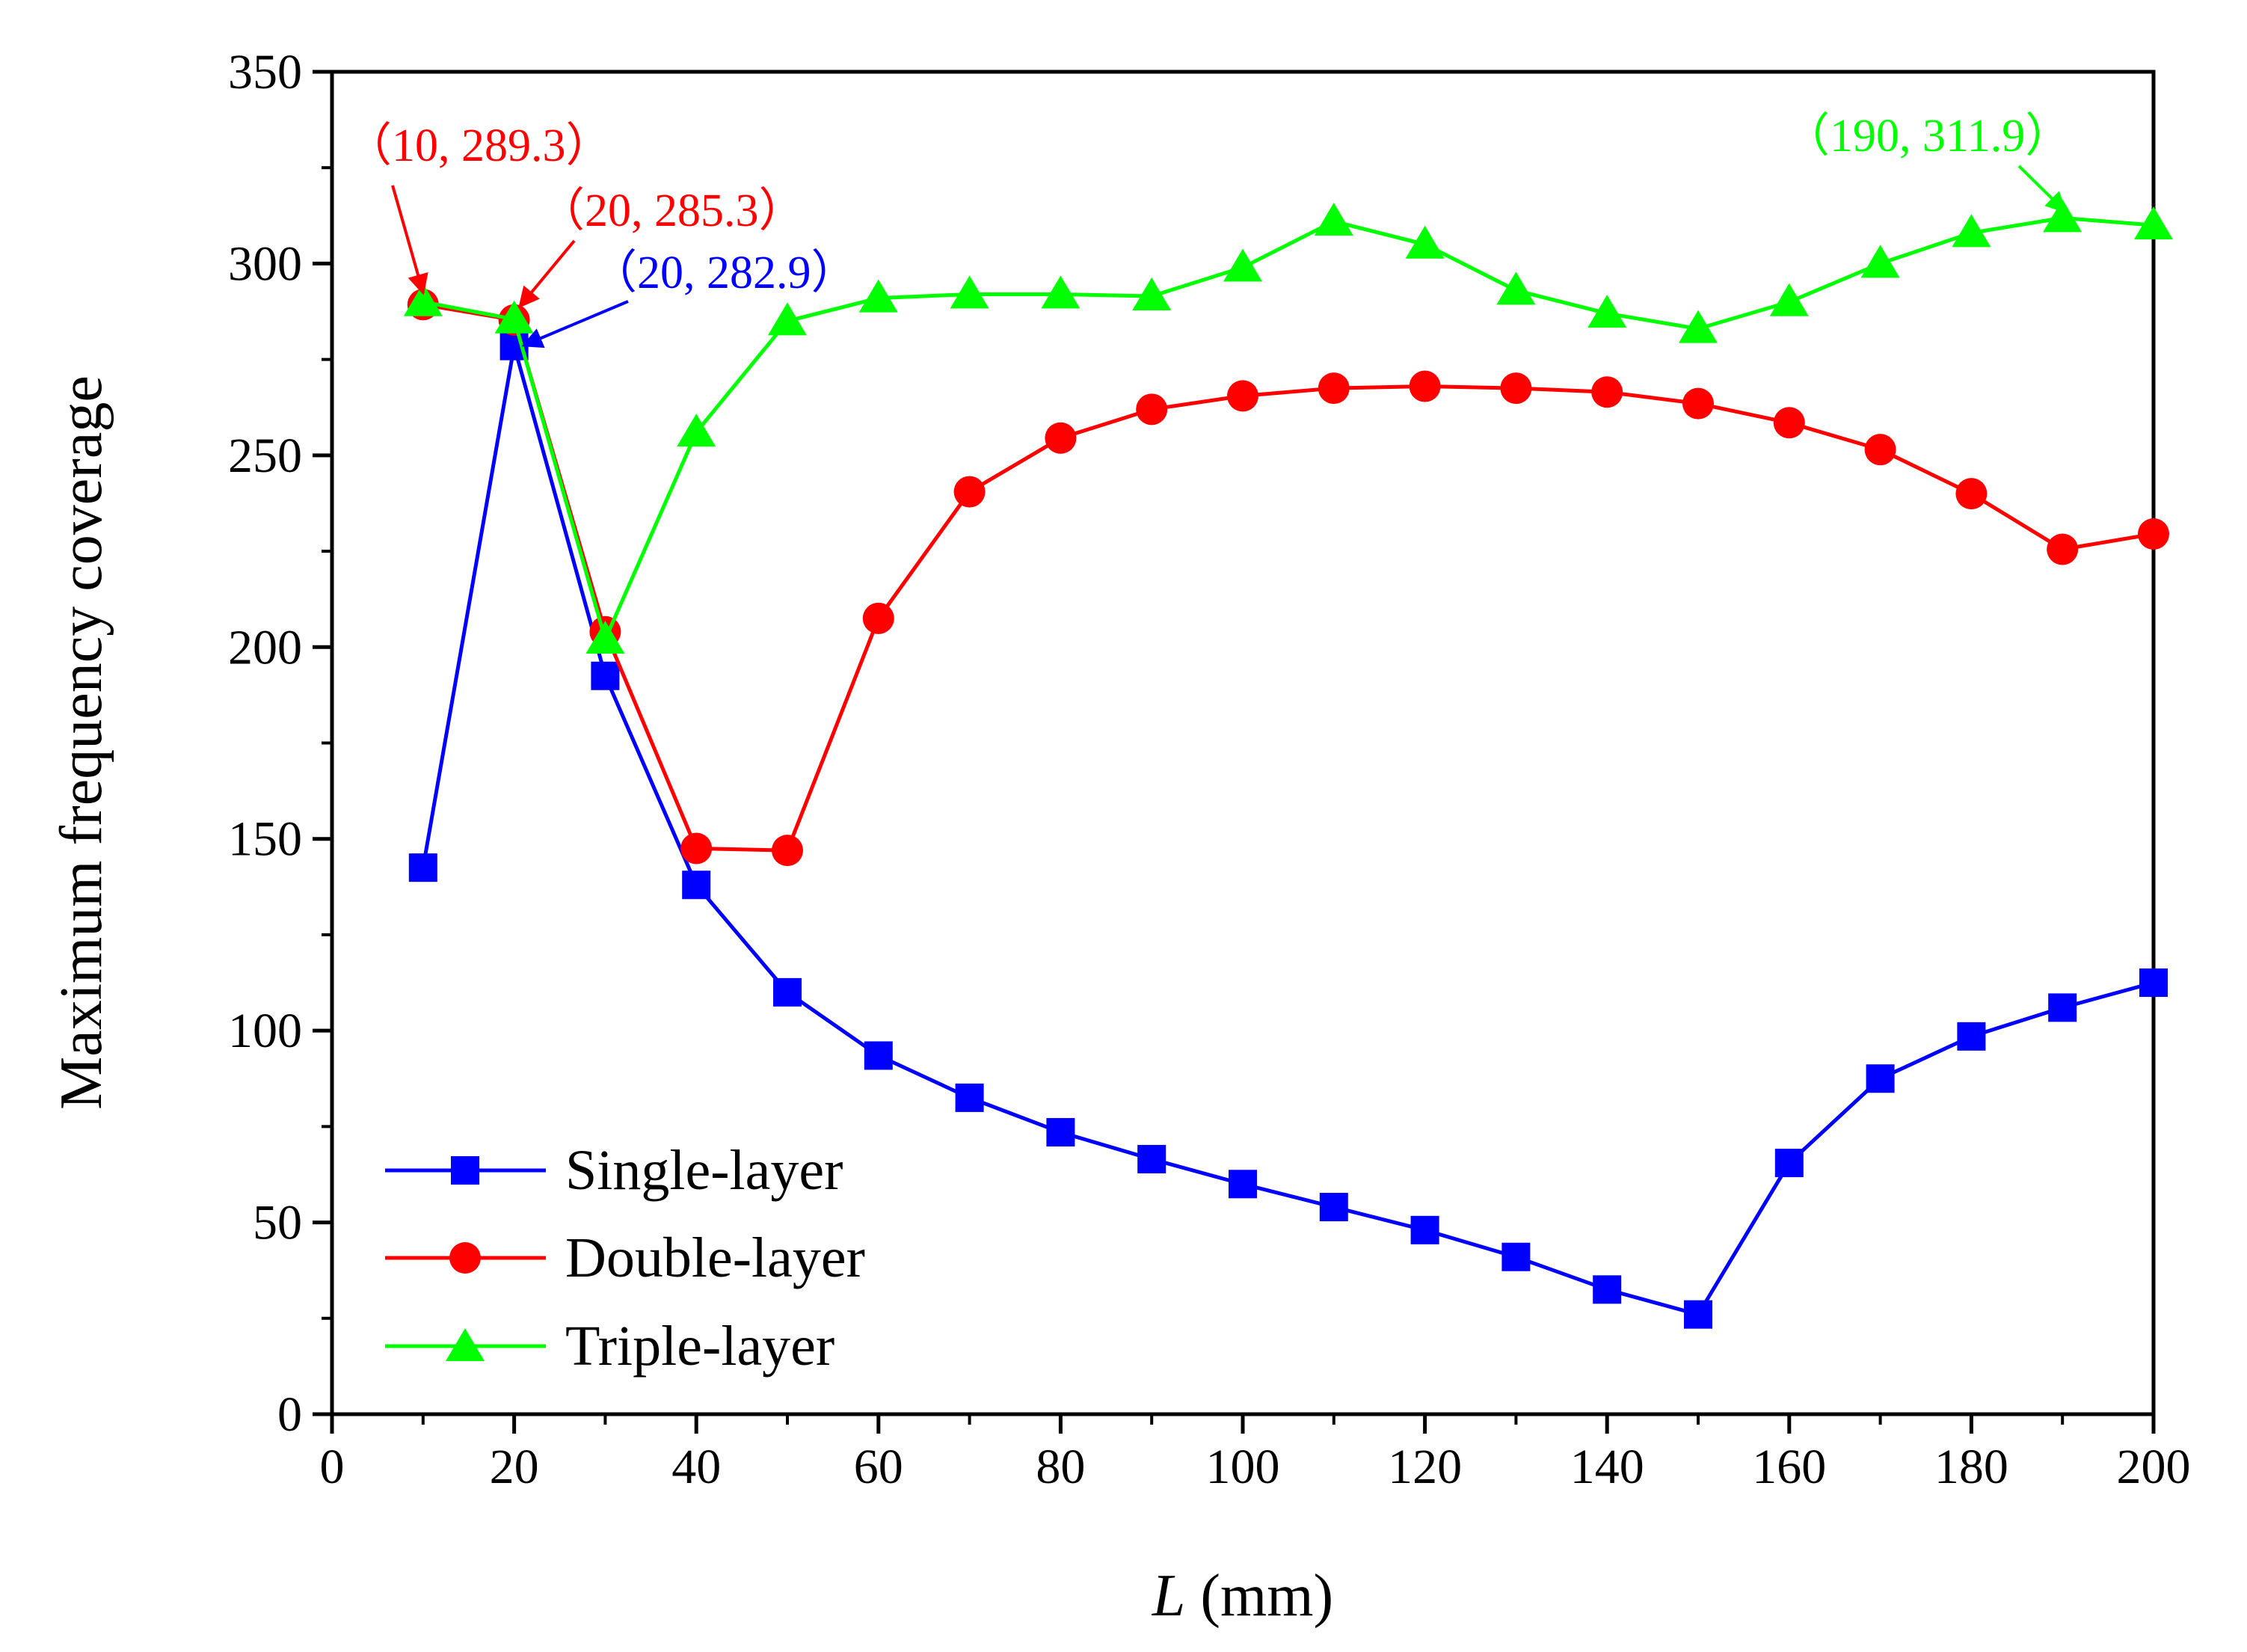 The image size is (2247, 1652). I want to click on y-tick-label: 0, so click(289, 1415).